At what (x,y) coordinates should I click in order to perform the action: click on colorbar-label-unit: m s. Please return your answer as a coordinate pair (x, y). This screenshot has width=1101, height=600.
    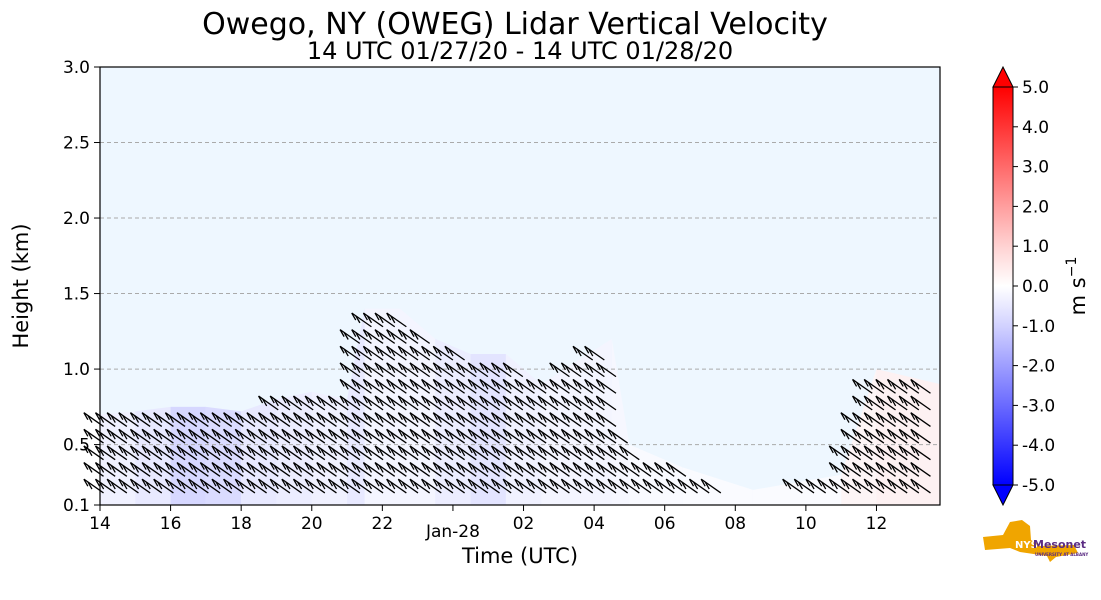
    Looking at the image, I should click on (1078, 296).